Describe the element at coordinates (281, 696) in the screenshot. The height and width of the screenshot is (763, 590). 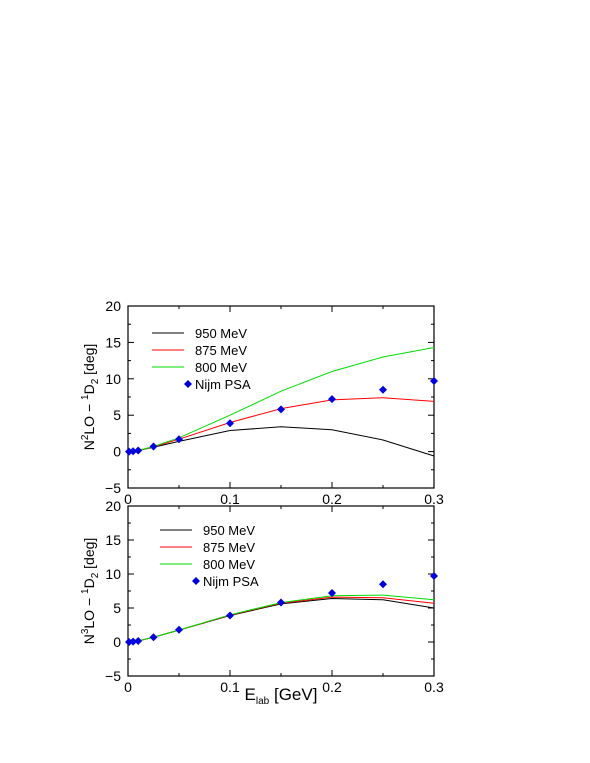
I see `x-axis-label: Elab [GeV]` at that location.